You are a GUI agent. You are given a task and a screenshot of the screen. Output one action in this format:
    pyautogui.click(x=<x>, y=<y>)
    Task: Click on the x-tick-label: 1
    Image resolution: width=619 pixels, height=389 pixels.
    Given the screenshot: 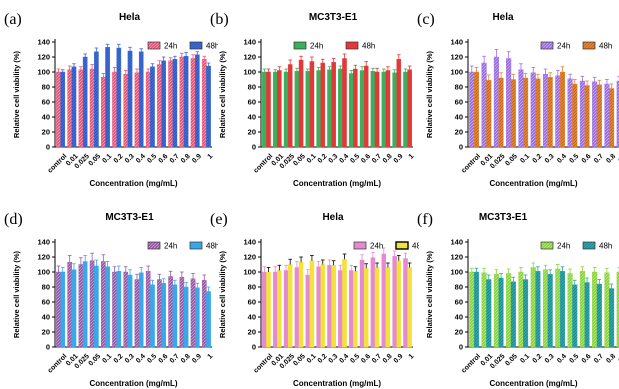 What is the action you would take?
    pyautogui.click(x=211, y=157)
    